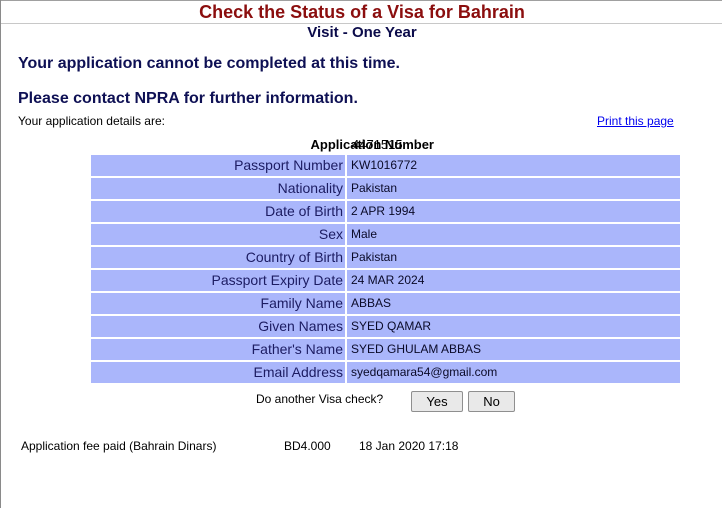  Describe the element at coordinates (320, 399) in the screenshot. I see `another-check-question: Do another Visa check?` at that location.